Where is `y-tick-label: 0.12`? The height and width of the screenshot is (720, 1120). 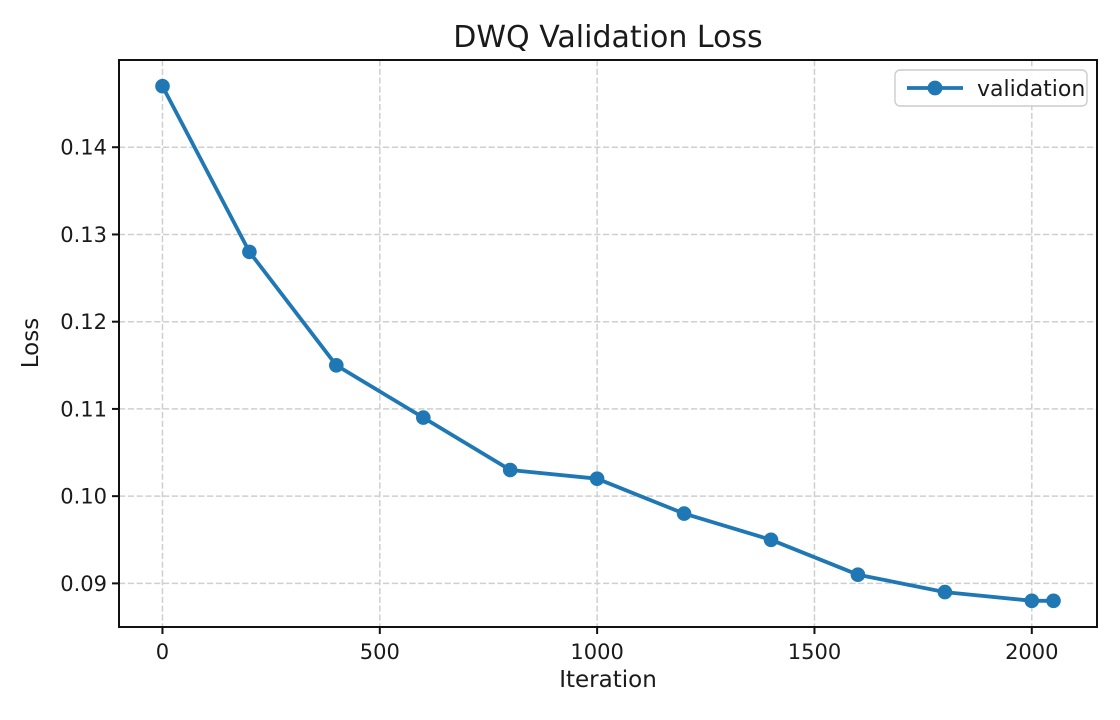
y-tick-label: 0.12 is located at coordinates (83, 322).